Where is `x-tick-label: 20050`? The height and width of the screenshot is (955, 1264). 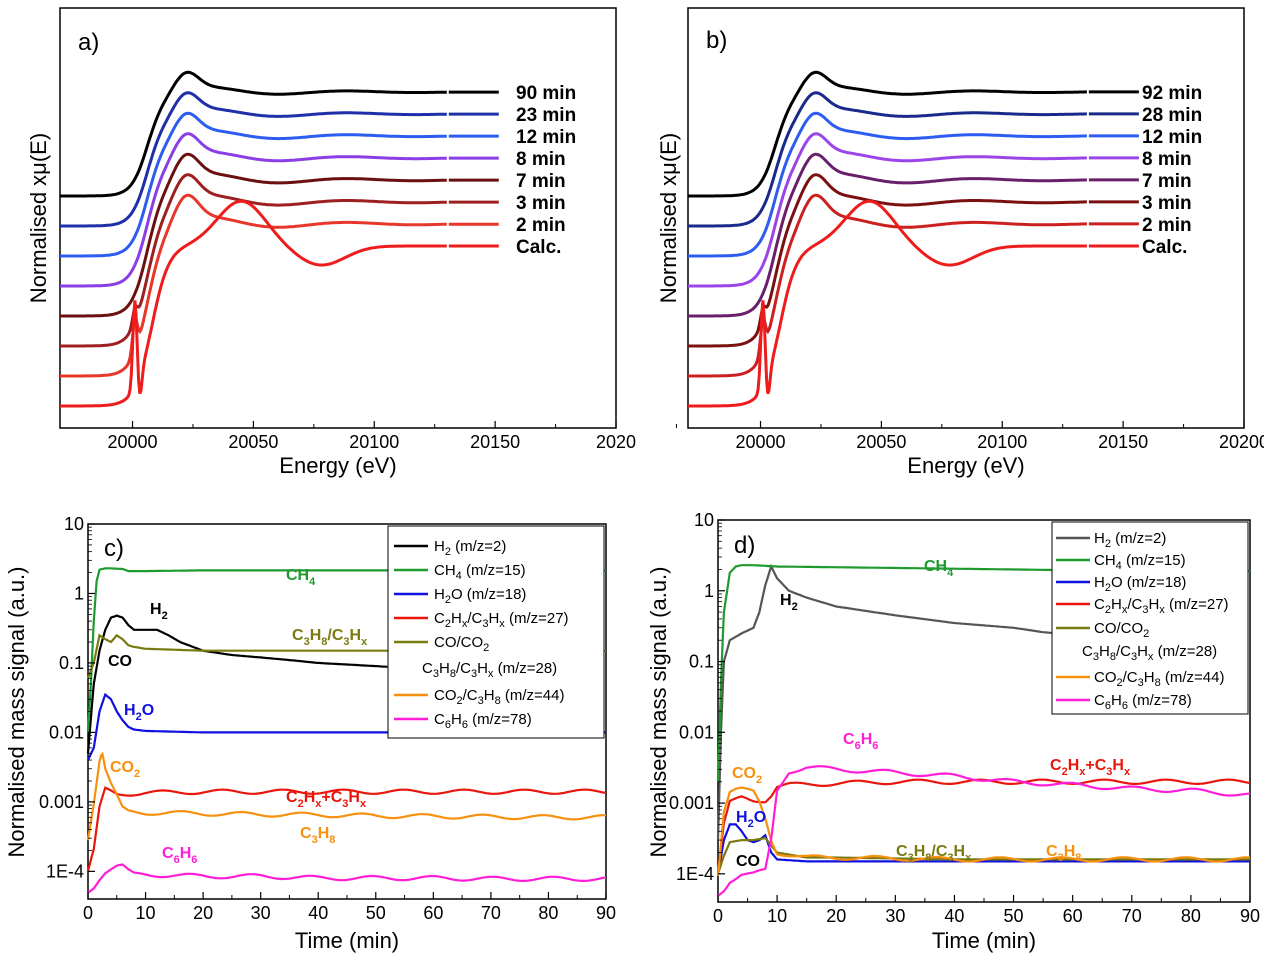
x-tick-label: 20050 is located at coordinates (881, 442).